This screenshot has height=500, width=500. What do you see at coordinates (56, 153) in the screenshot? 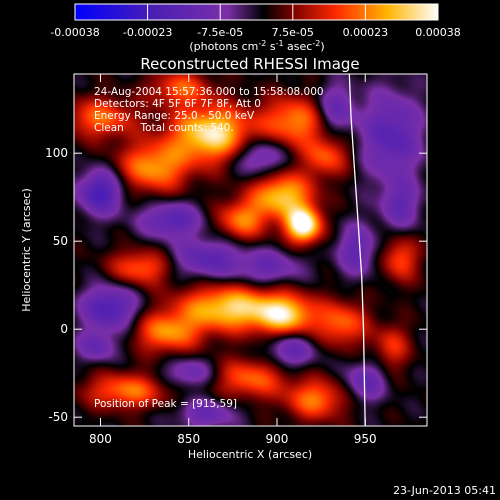
I see `y-tick-label: 100` at bounding box center [56, 153].